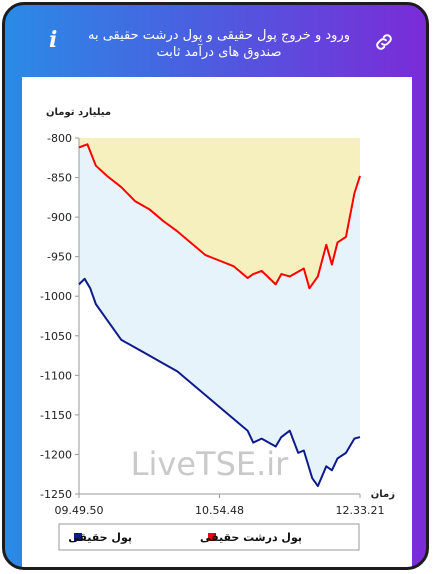 The image size is (433, 574). I want to click on legend: پول حقیقی پول درشت حقیقی, so click(209, 537).